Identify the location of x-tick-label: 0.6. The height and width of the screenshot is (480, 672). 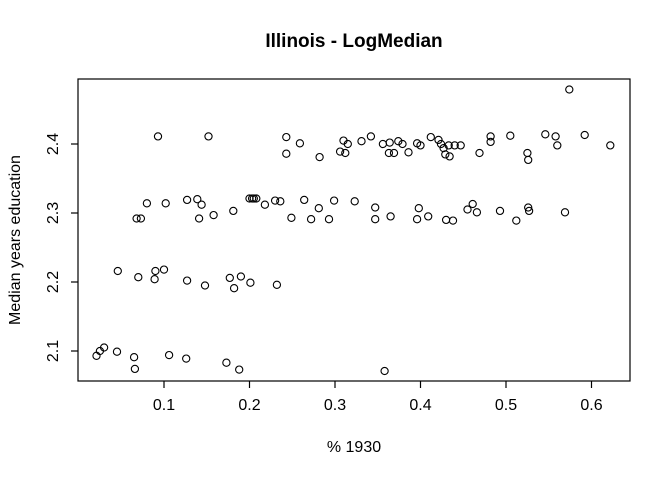
(591, 405).